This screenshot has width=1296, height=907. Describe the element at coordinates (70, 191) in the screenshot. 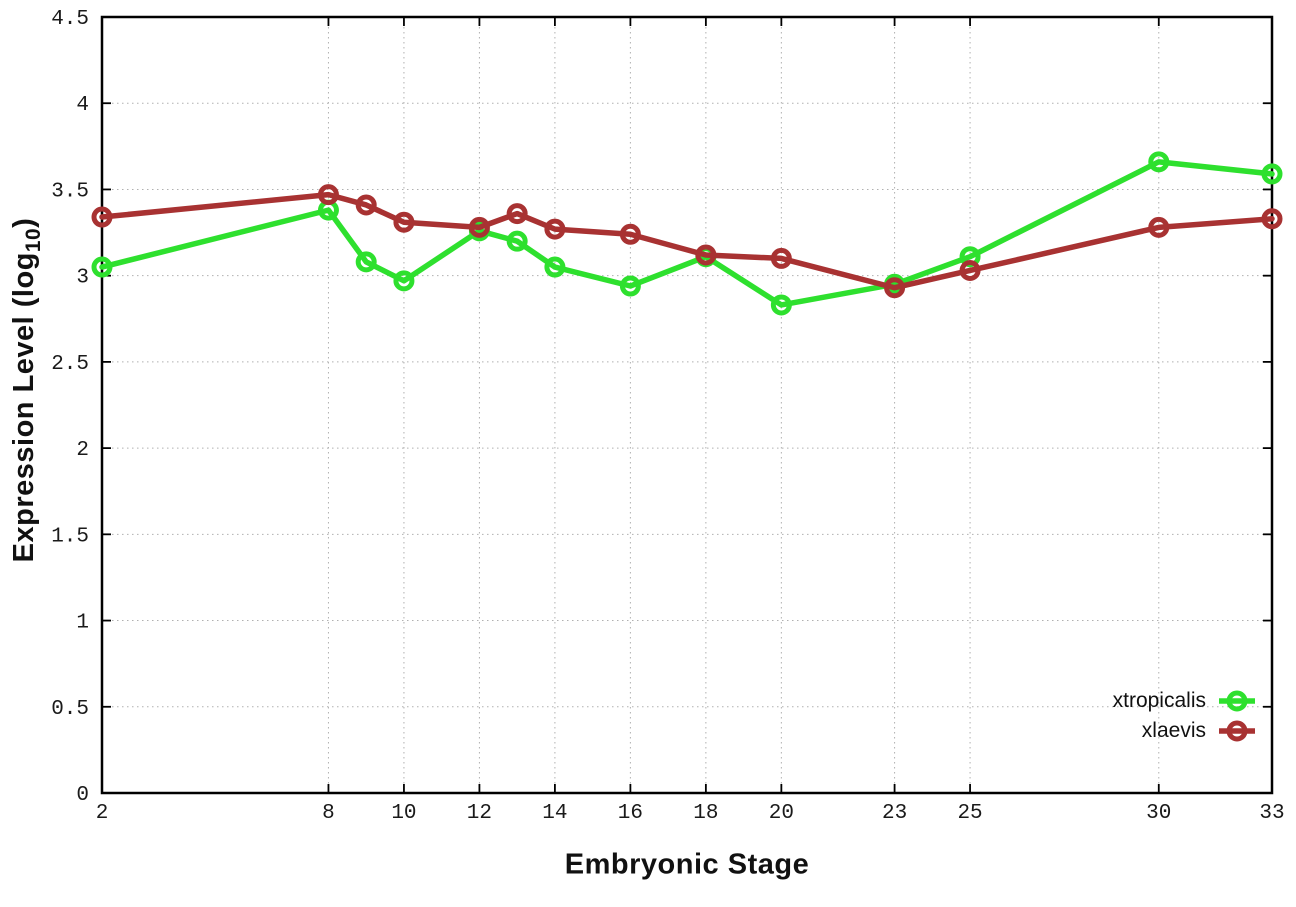

I see `y-tick-label: 3.5` at that location.